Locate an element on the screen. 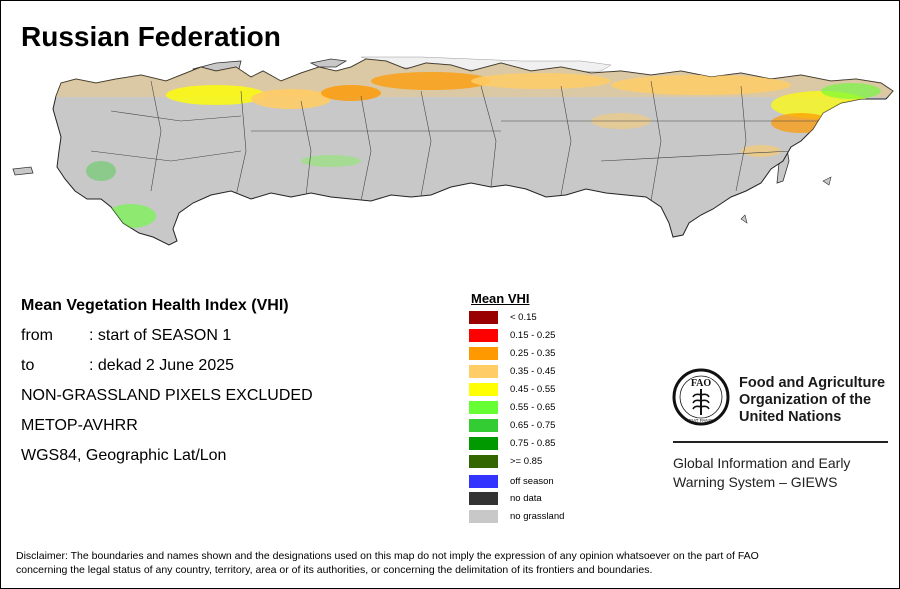  period-from: from : start of SEASON 1 is located at coordinates (126, 336).